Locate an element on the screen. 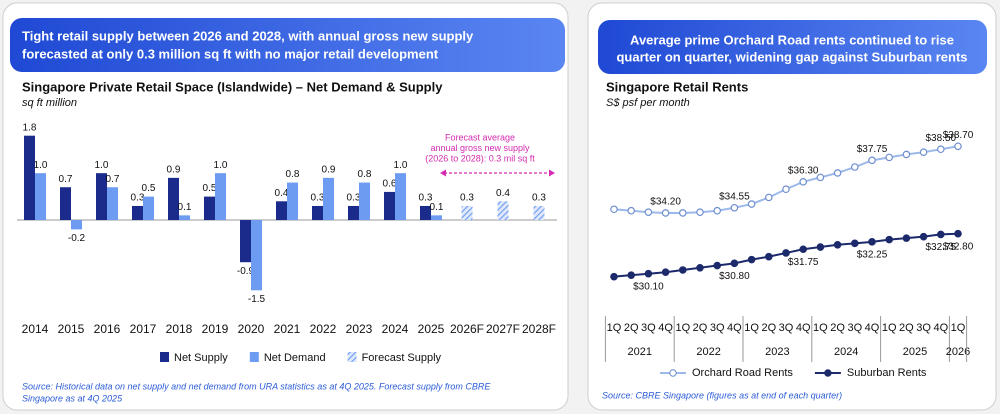 The height and width of the screenshot is (414, 1000). data-label: $36.30 is located at coordinates (803, 170).